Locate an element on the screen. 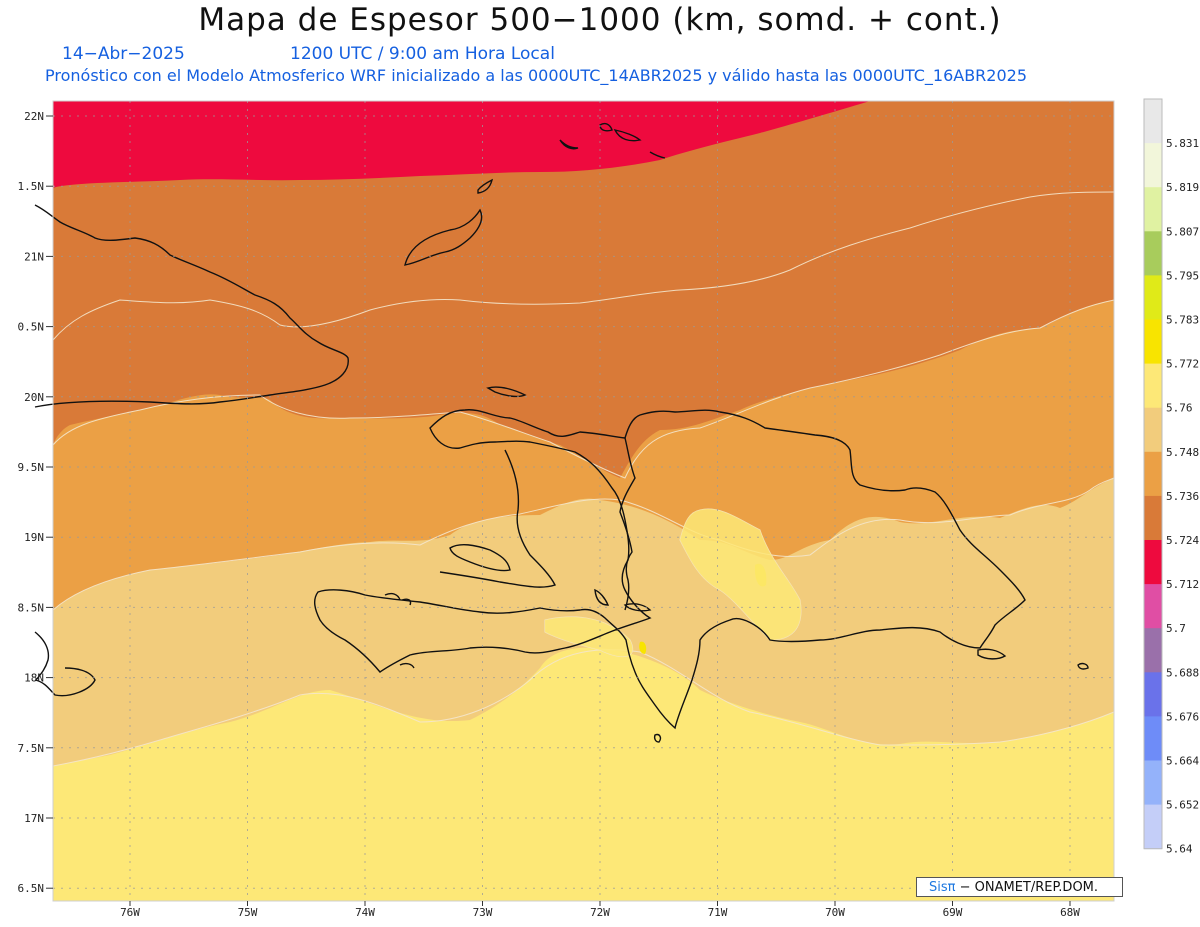  colorbar-label: 5.807 is located at coordinates (1182, 231).